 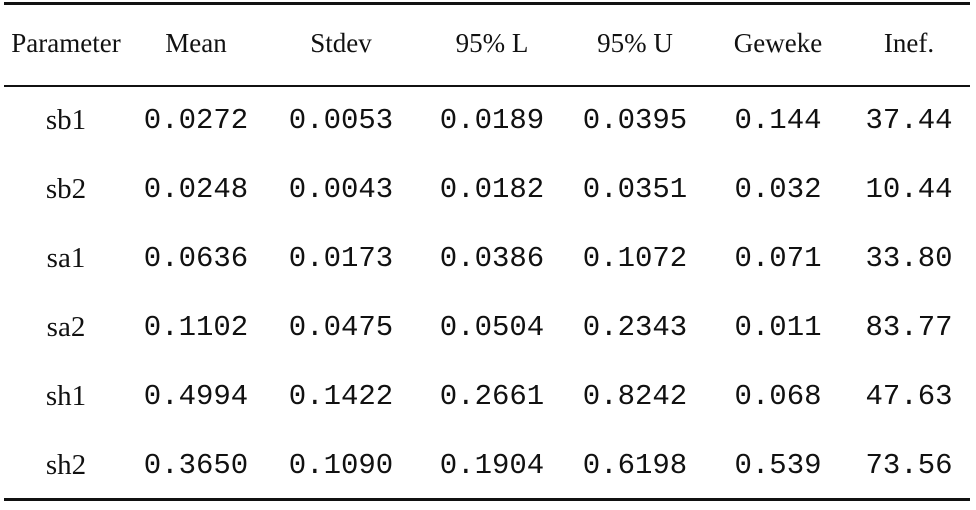 I want to click on cell-95-upper: 0.8242, so click(x=635, y=396).